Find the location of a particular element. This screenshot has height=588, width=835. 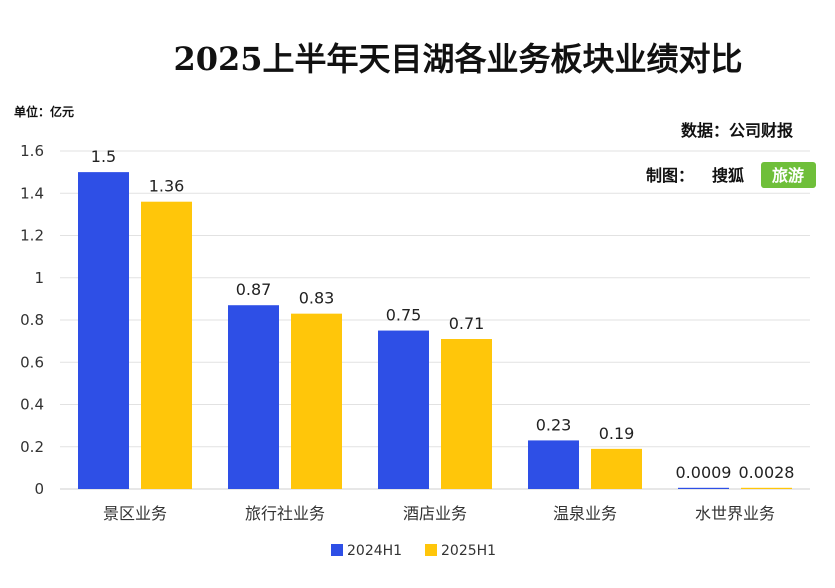

made-by: 制图： 搜狐 旅游 is located at coordinates (731, 175).